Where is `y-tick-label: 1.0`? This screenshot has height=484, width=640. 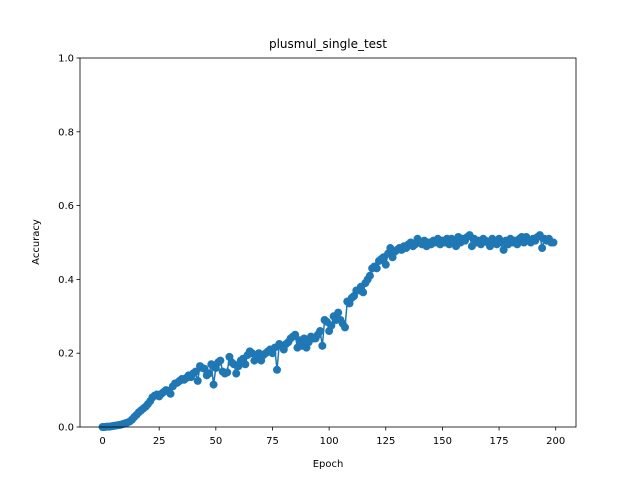
y-tick-label: 1.0 is located at coordinates (66, 59).